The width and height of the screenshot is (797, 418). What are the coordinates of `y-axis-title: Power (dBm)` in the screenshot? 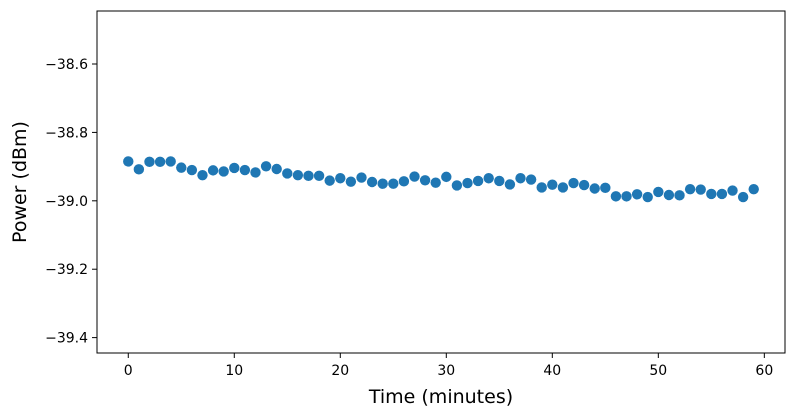 It's located at (20, 182).